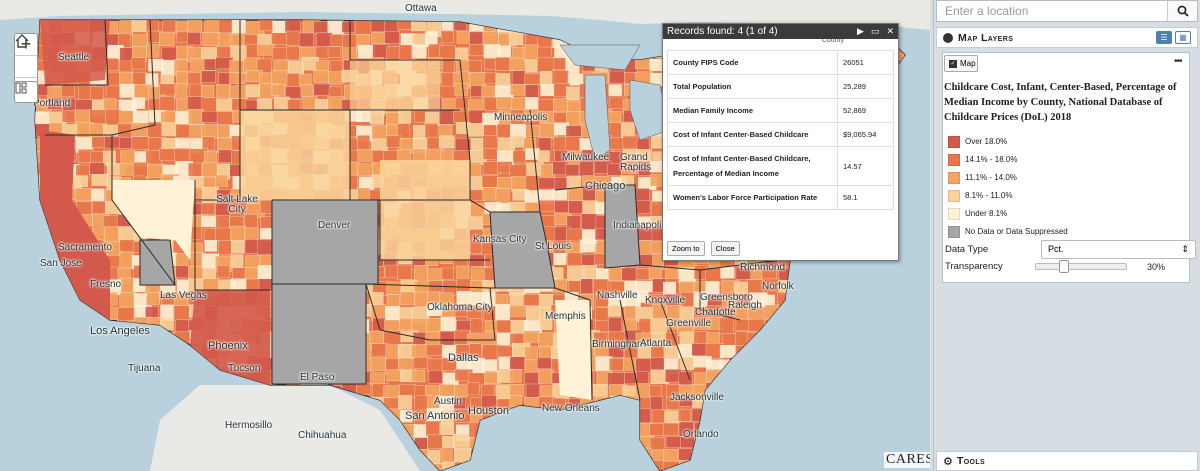 The width and height of the screenshot is (1200, 471). Describe the element at coordinates (21, 88) in the screenshot. I see `legend-icon` at that location.